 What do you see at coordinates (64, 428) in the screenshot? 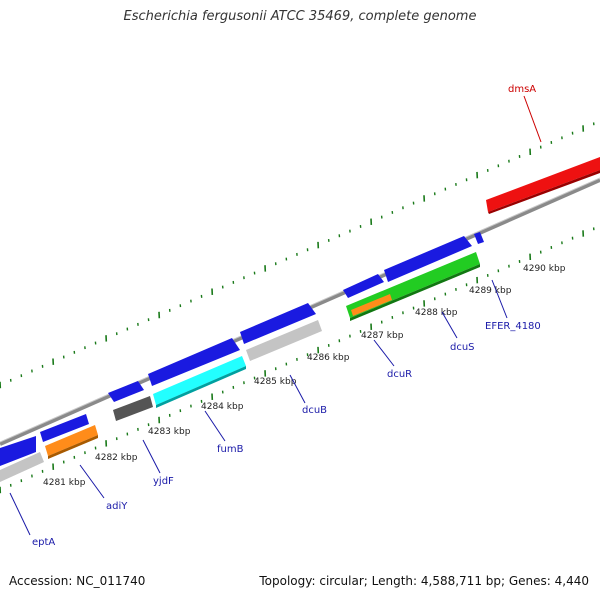
I see `gene-arrow-adiY` at bounding box center [64, 428].